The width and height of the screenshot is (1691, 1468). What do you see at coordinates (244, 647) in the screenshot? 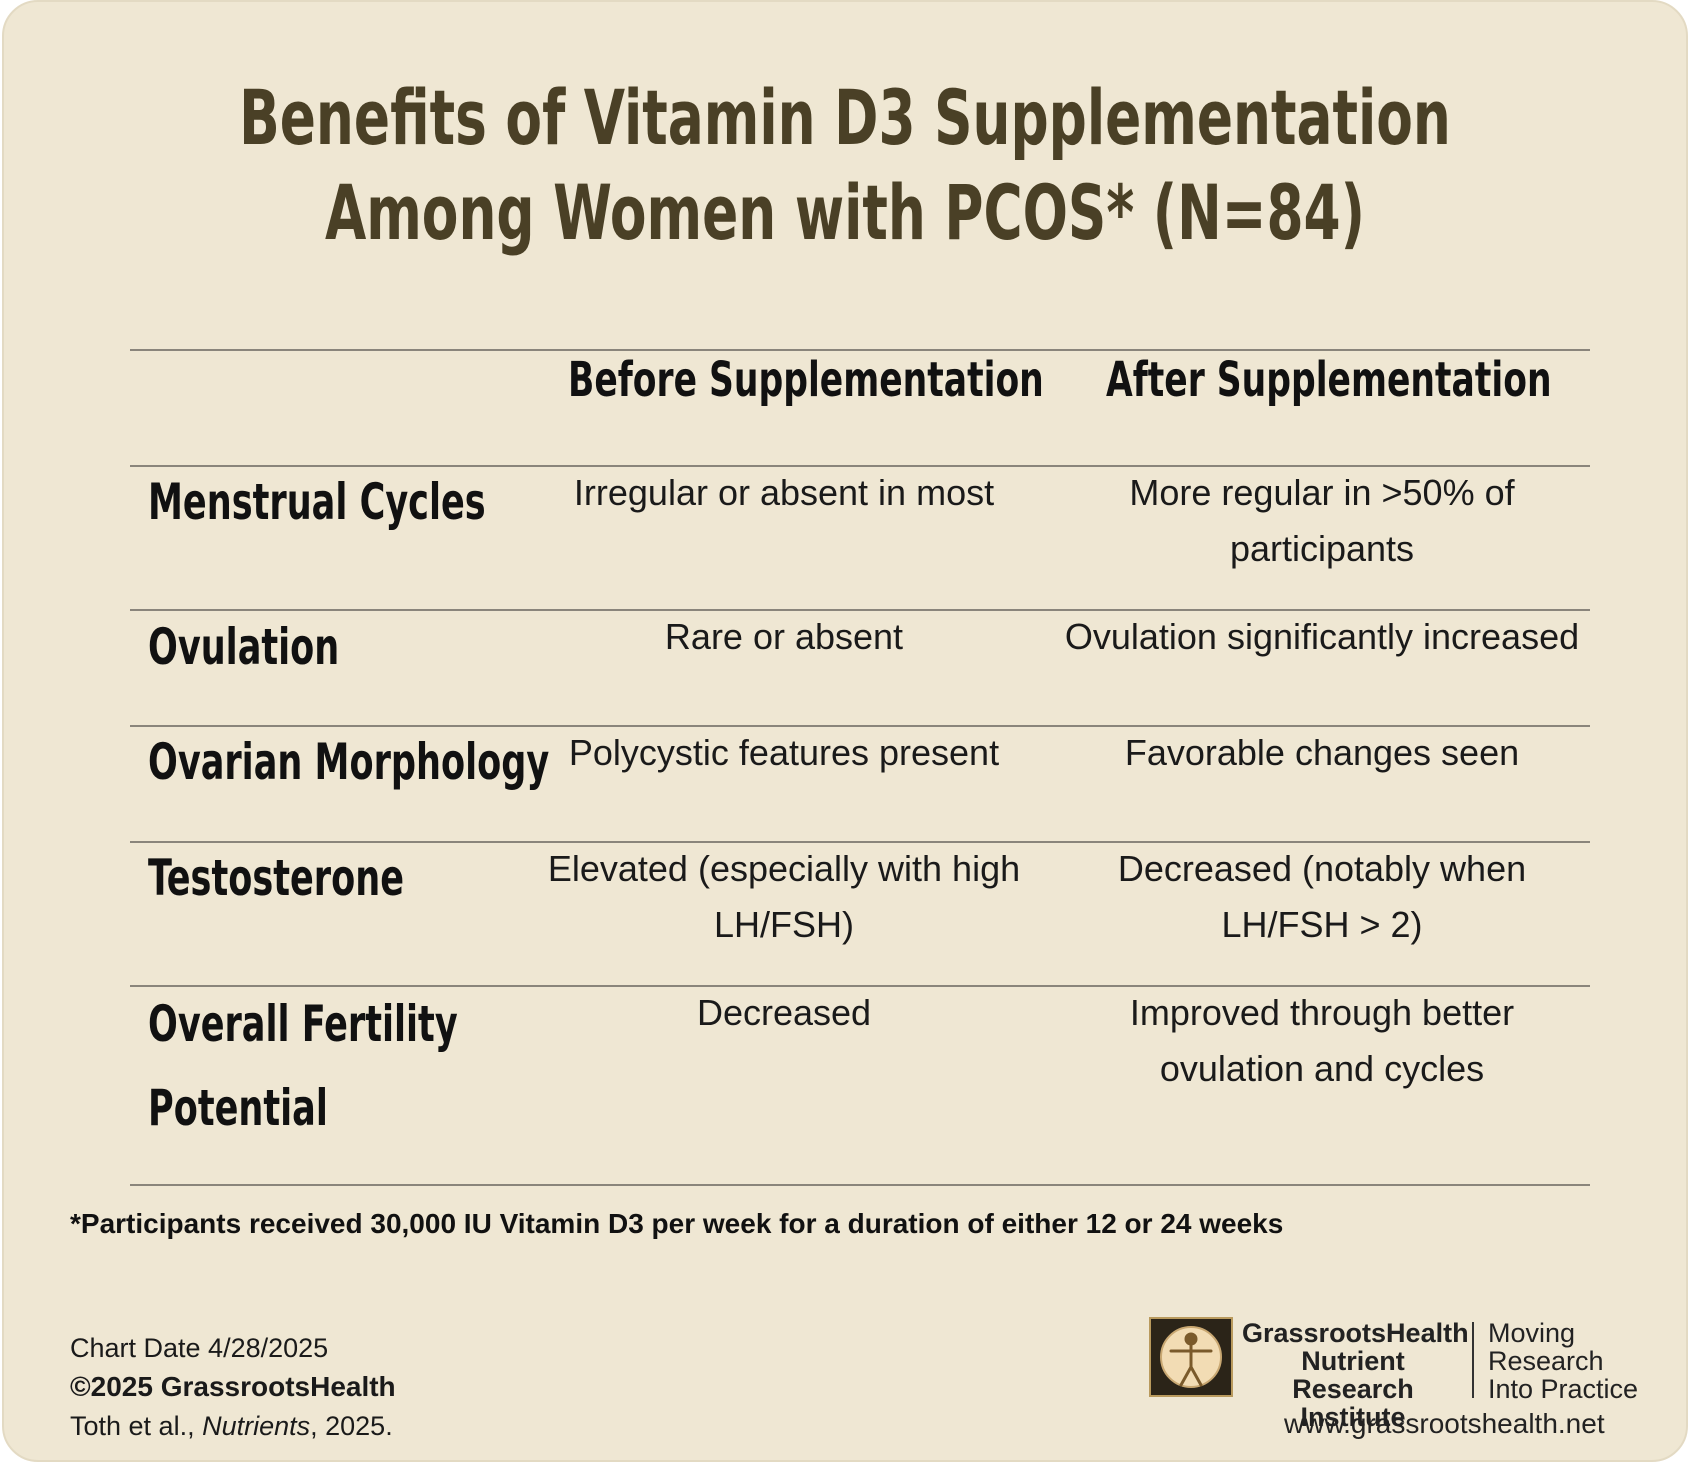
I see `row-label-ovulation: Ovulation` at bounding box center [244, 647].